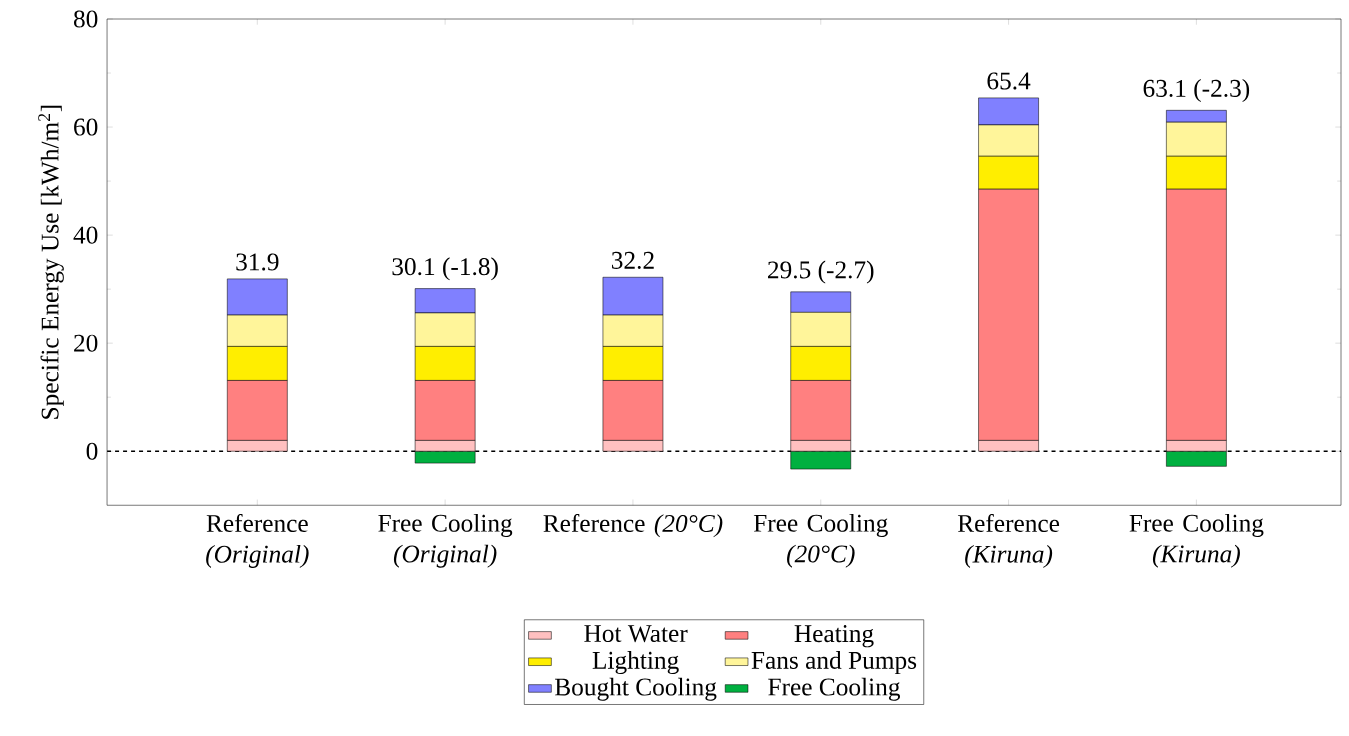  What do you see at coordinates (636, 689) in the screenshot?
I see `legend-label: Bought Cooling` at bounding box center [636, 689].